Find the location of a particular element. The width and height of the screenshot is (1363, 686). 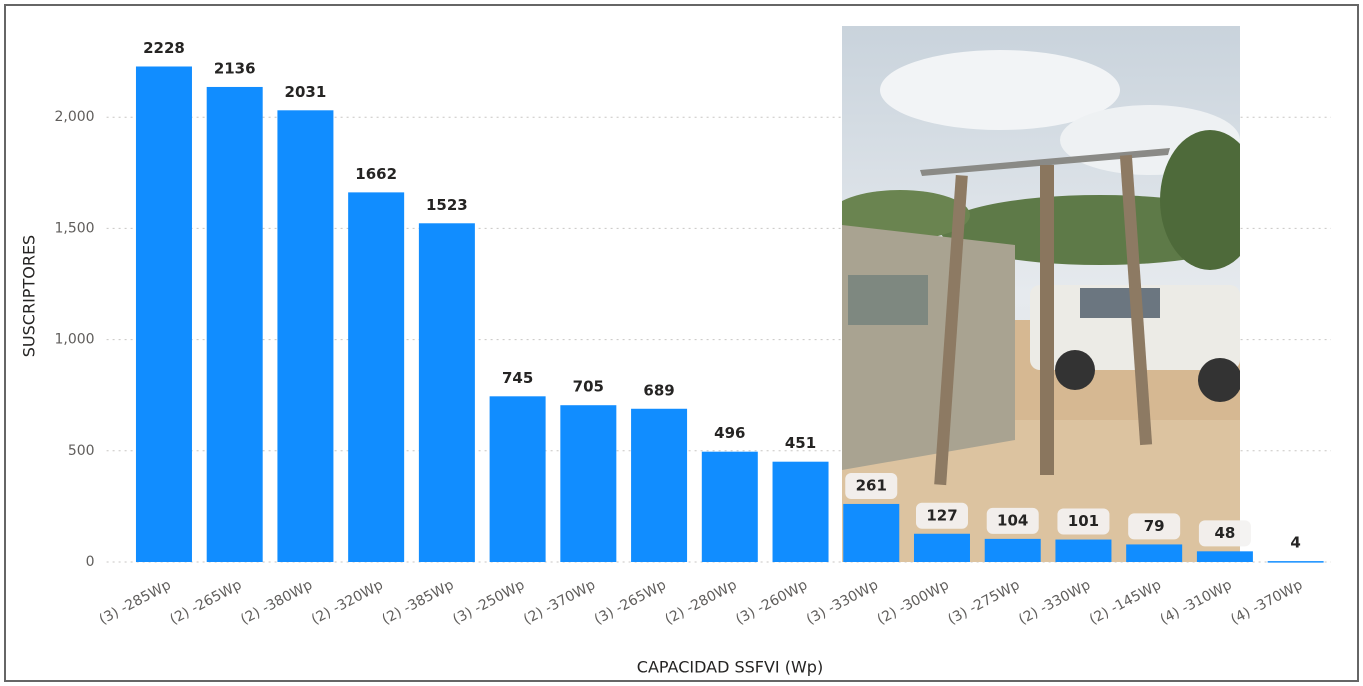

value-label: 1523 is located at coordinates (447, 205).